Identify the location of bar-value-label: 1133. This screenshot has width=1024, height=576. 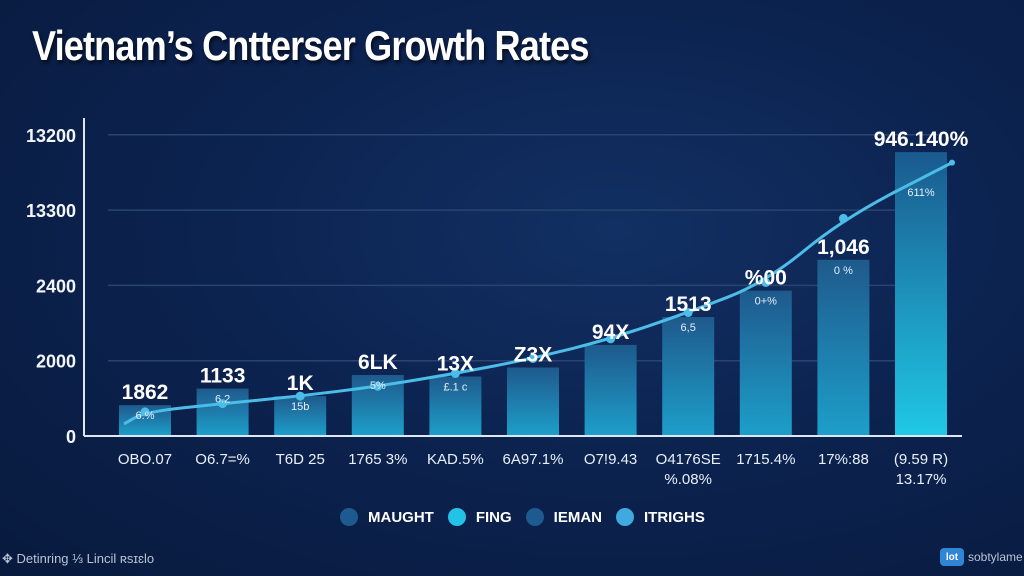
(223, 376).